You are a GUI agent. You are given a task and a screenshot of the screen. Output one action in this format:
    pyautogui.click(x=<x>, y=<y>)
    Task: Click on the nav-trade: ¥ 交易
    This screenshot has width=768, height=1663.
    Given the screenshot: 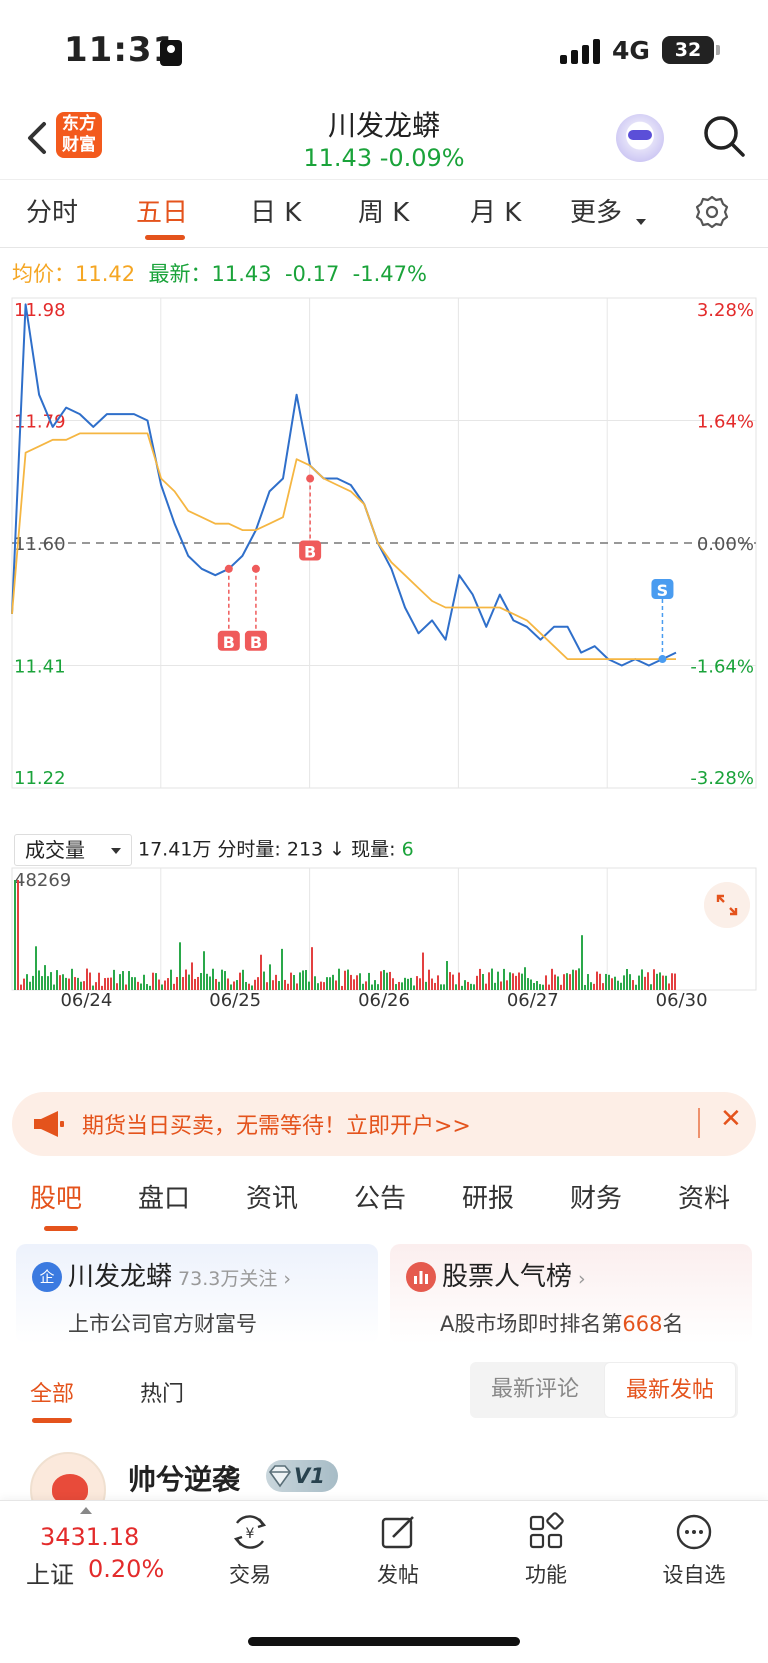 What is the action you would take?
    pyautogui.click(x=250, y=1550)
    